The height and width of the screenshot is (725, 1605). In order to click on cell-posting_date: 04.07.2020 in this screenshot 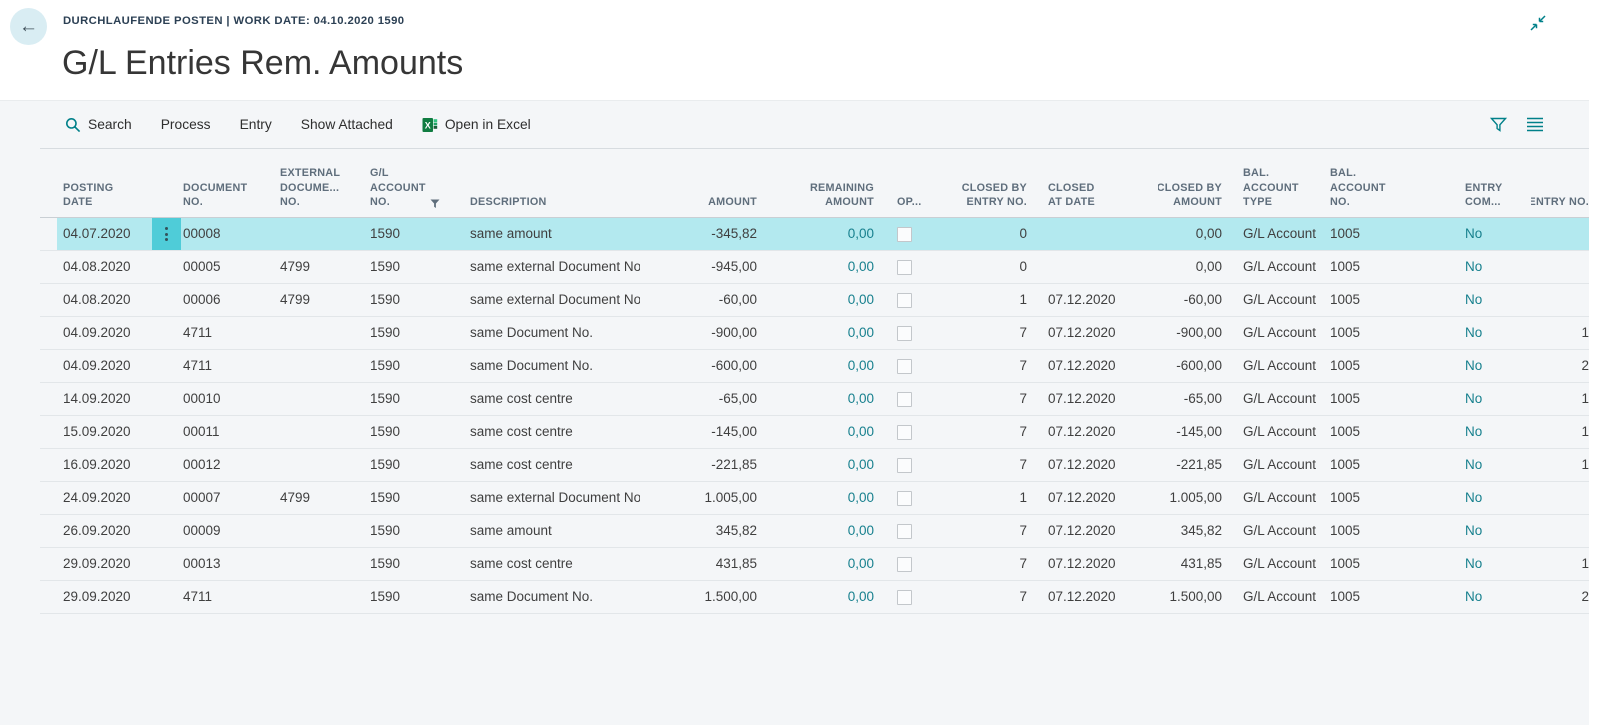, I will do `click(97, 233)`.